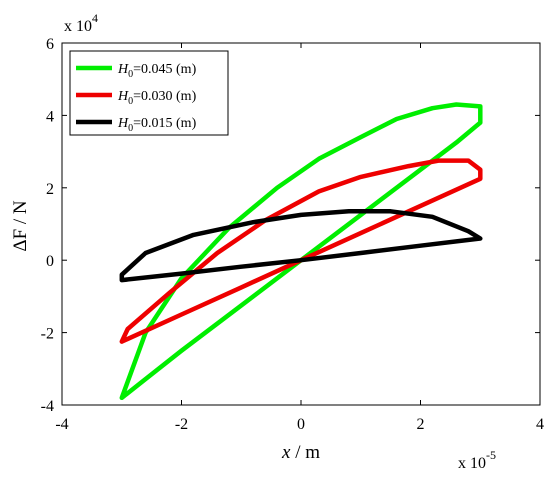  Describe the element at coordinates (47, 406) in the screenshot. I see `y-tick-label: -4` at that location.